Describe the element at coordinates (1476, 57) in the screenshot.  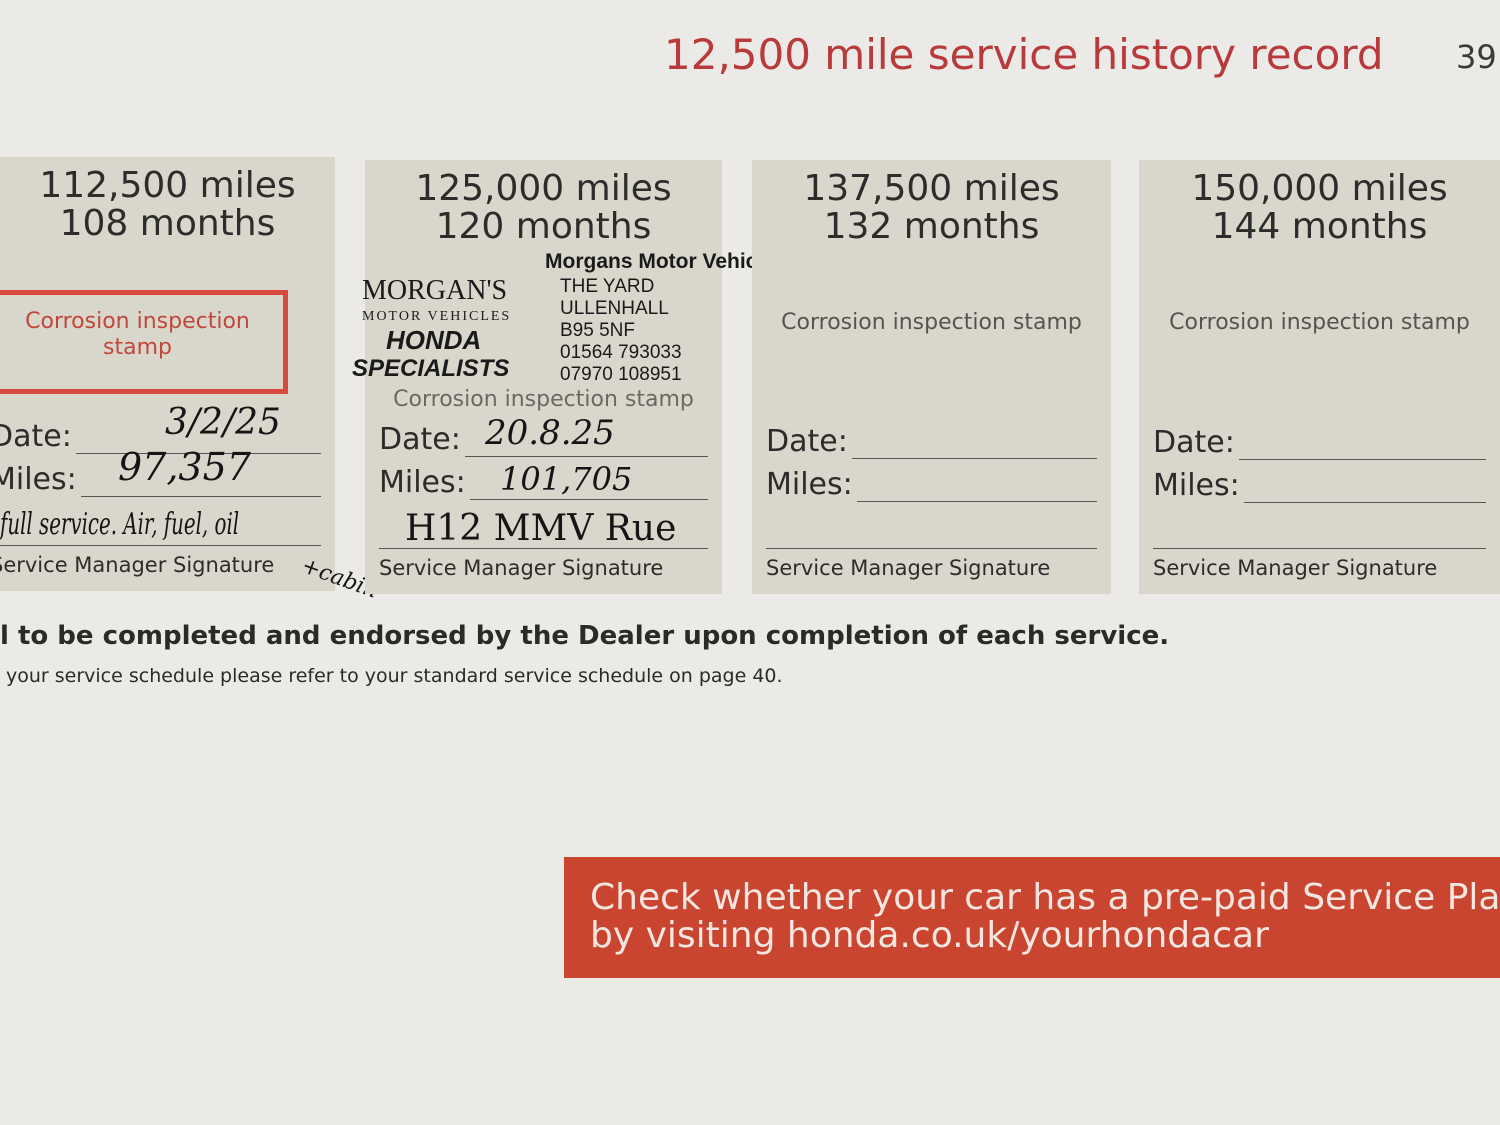
I see `page-number: 39` at that location.